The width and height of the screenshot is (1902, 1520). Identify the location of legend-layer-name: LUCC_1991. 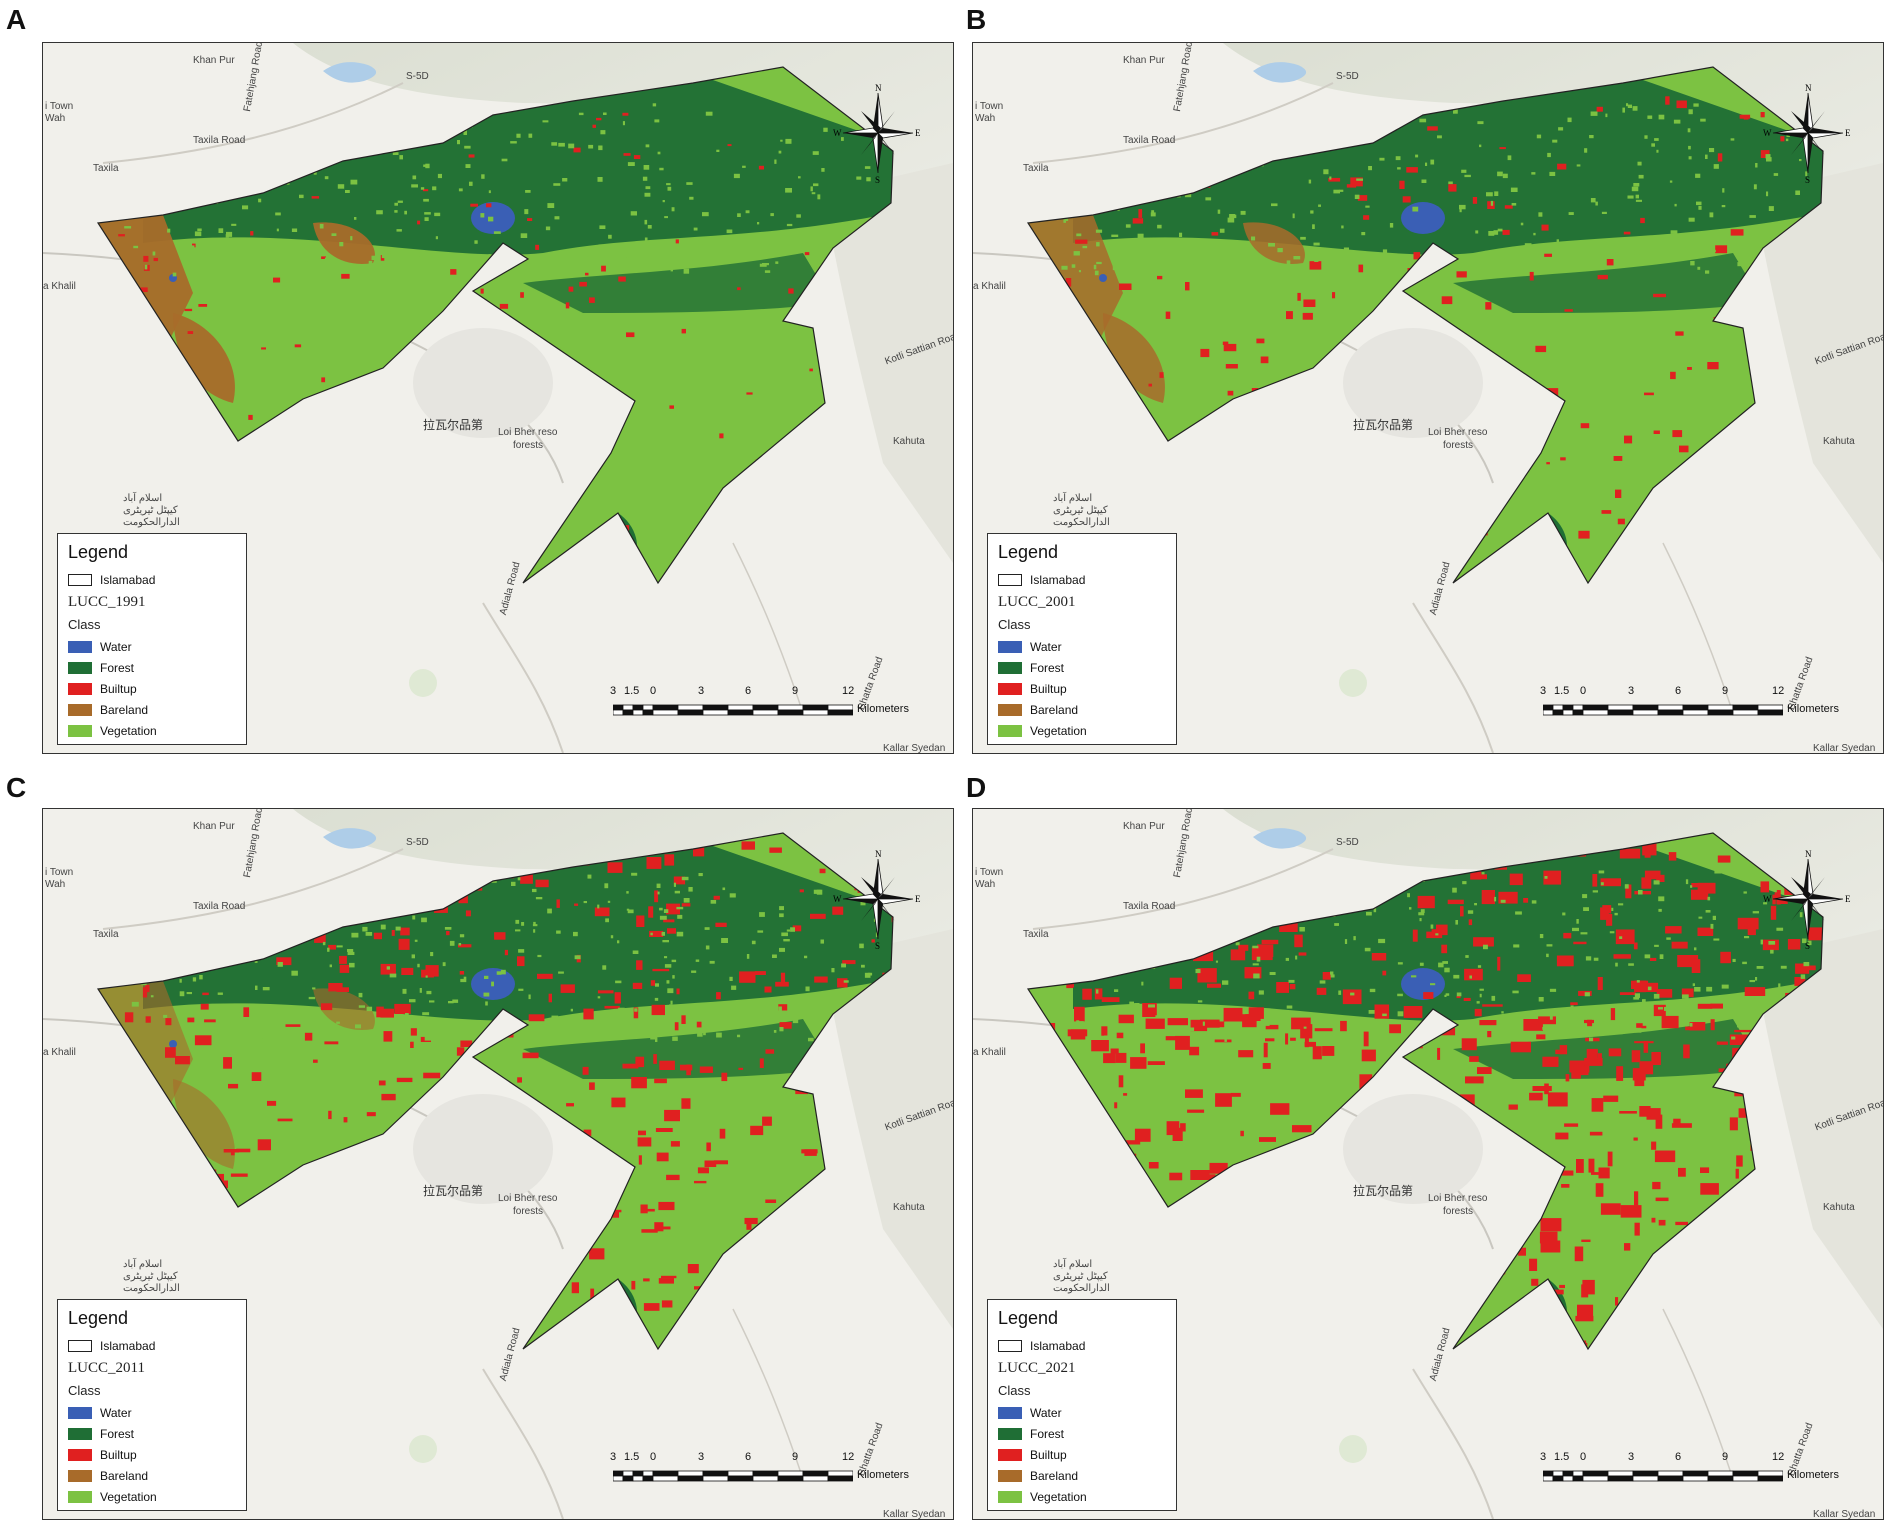
(107, 602).